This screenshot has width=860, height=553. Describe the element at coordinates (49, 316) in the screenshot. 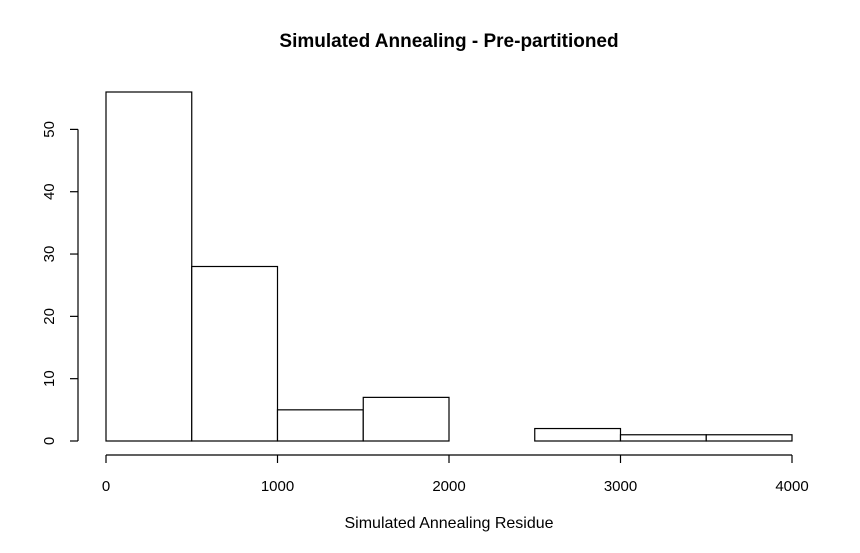

I see `y-tick-label: 20` at that location.